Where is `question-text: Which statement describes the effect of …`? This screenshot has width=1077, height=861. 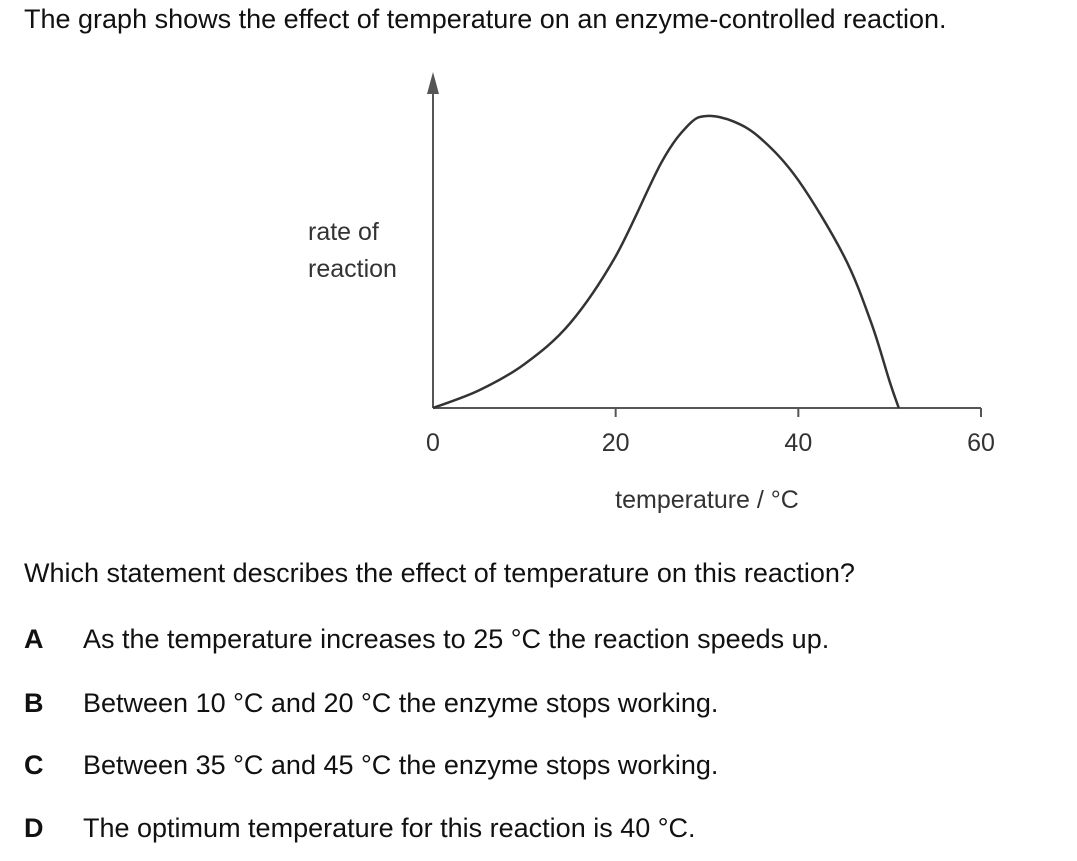
question-text: Which statement describes the effect of … is located at coordinates (439, 573).